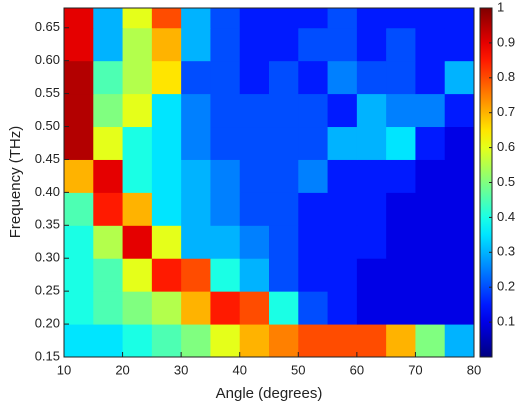  What do you see at coordinates (500, 7) in the screenshot?
I see `colorbar-tick-label: 1` at bounding box center [500, 7].